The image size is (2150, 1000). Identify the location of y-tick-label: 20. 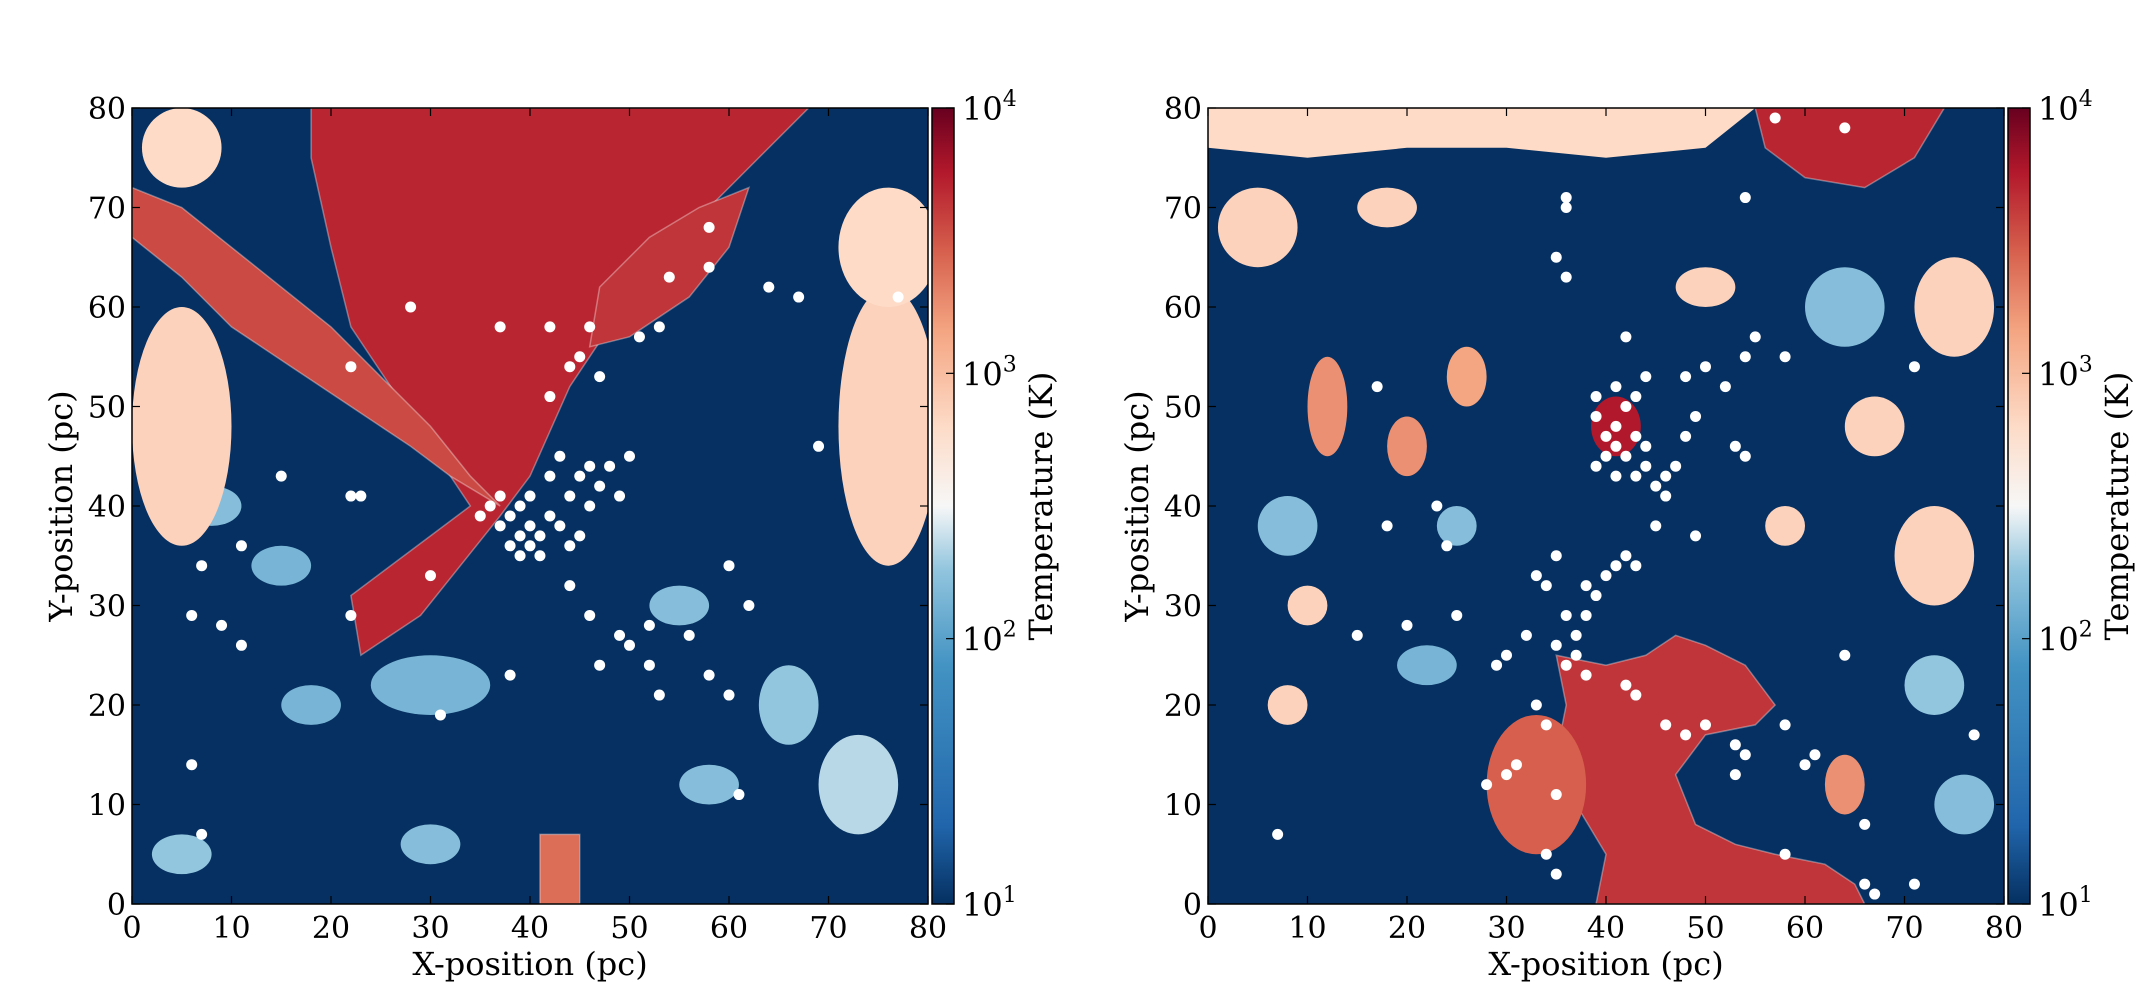
(107, 706).